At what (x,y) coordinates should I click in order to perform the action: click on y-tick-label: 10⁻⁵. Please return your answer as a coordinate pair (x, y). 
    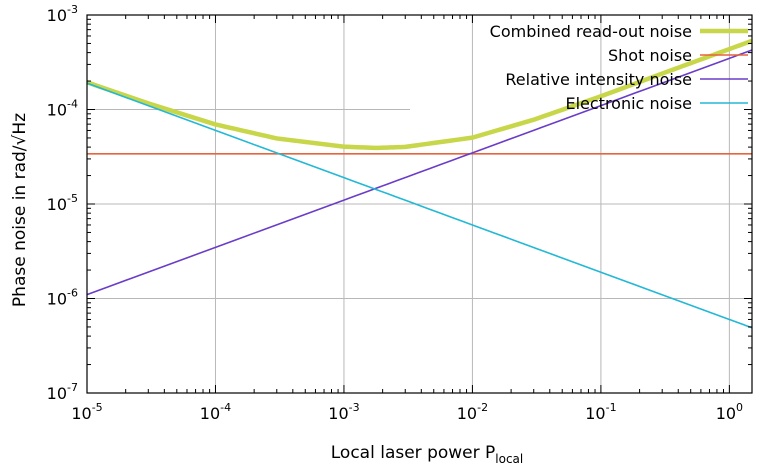
    Looking at the image, I should click on (62, 203).